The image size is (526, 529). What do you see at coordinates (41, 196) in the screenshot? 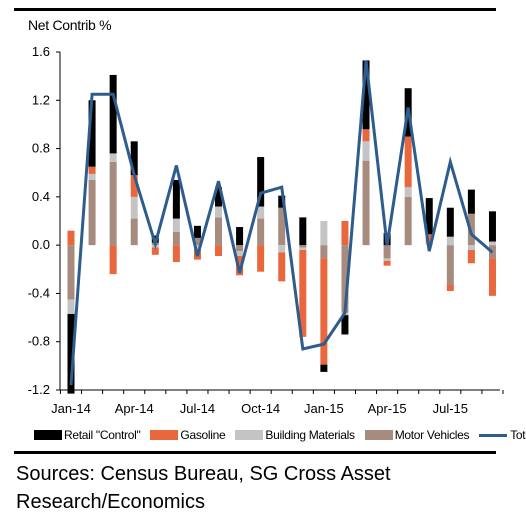
I see `y-tick-label: 0.4` at bounding box center [41, 196].